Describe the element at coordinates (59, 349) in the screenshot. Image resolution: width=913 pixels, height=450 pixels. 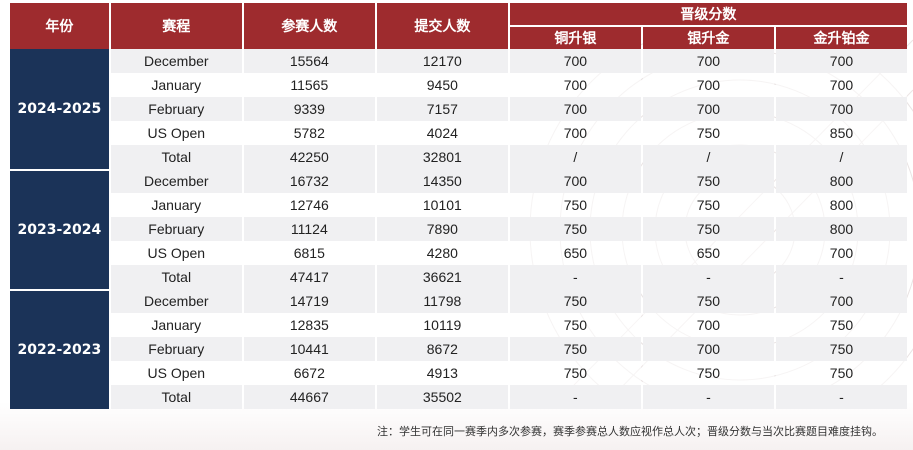
I see `season-year: 2022-2023` at that location.